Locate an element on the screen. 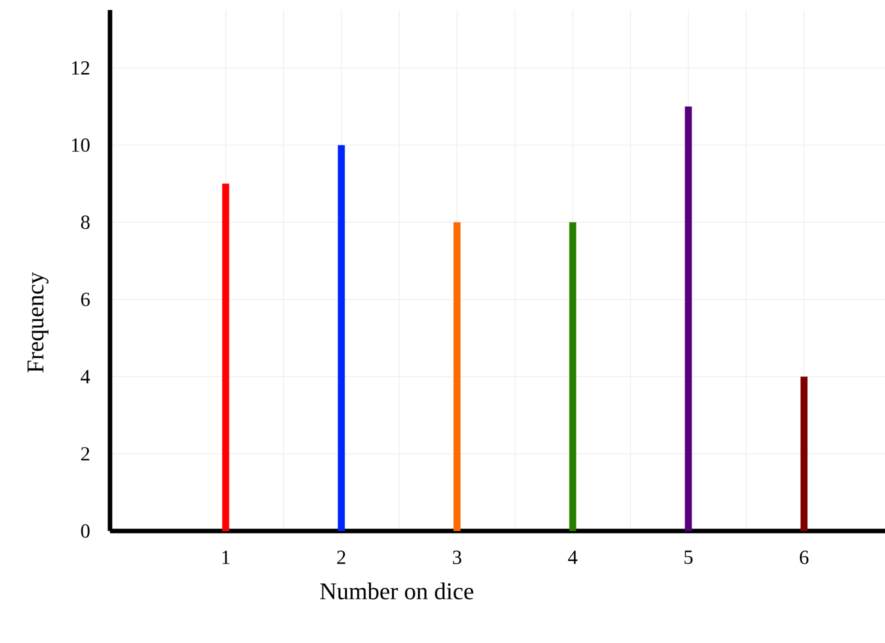  x-axis-title: Number on dice is located at coordinates (397, 591).